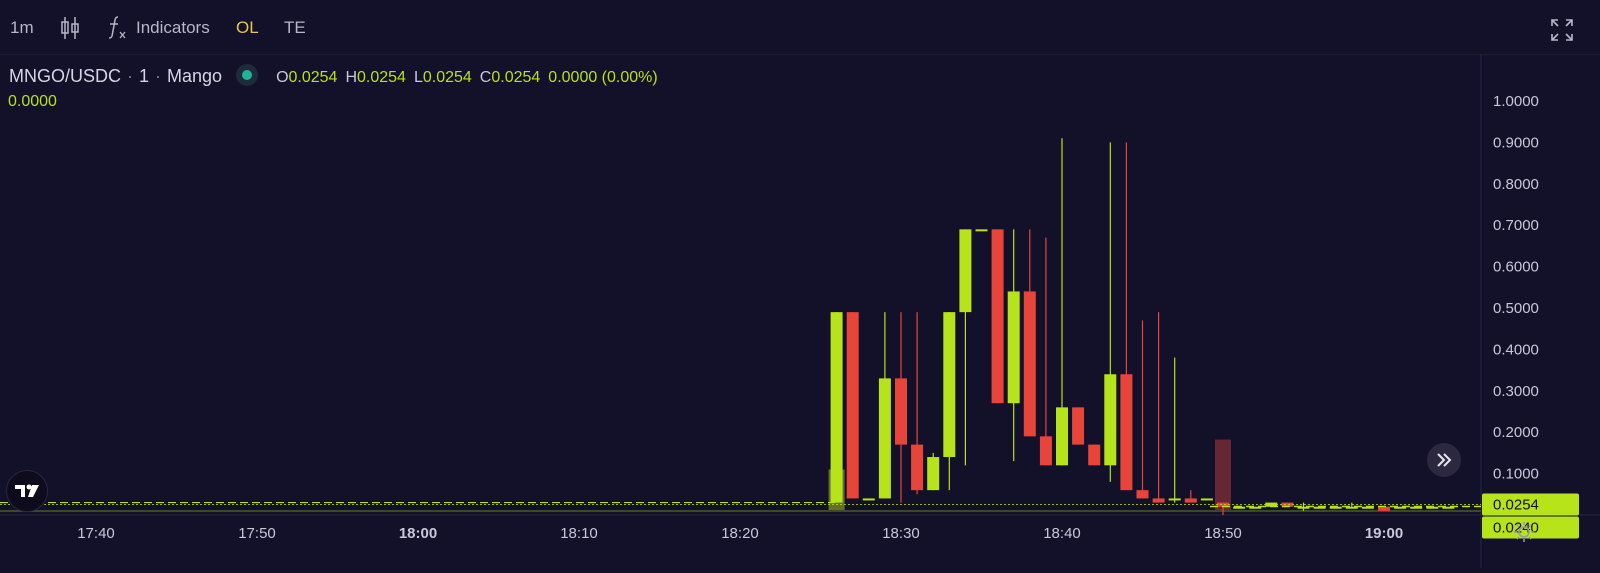 The width and height of the screenshot is (1600, 573). I want to click on close-key: C, so click(485, 77).